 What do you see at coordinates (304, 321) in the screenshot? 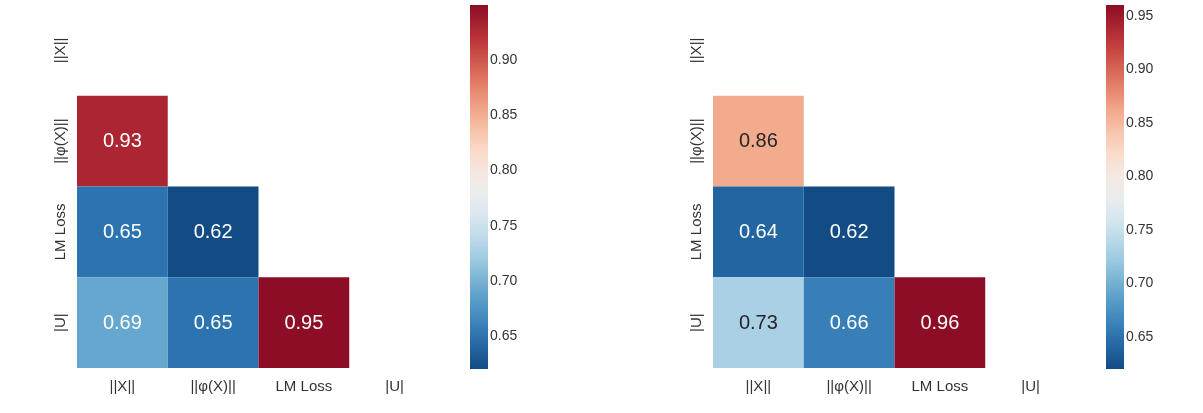
I see `data-label: 0.95` at bounding box center [304, 321].